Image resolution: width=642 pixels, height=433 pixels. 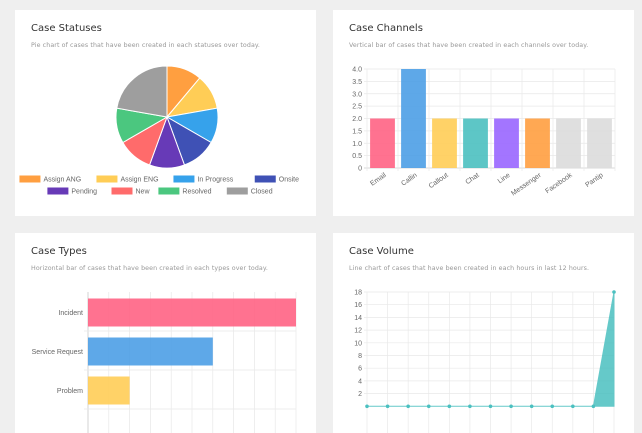 What do you see at coordinates (358, 331) in the screenshot?
I see `y-tick-label: 12` at bounding box center [358, 331].